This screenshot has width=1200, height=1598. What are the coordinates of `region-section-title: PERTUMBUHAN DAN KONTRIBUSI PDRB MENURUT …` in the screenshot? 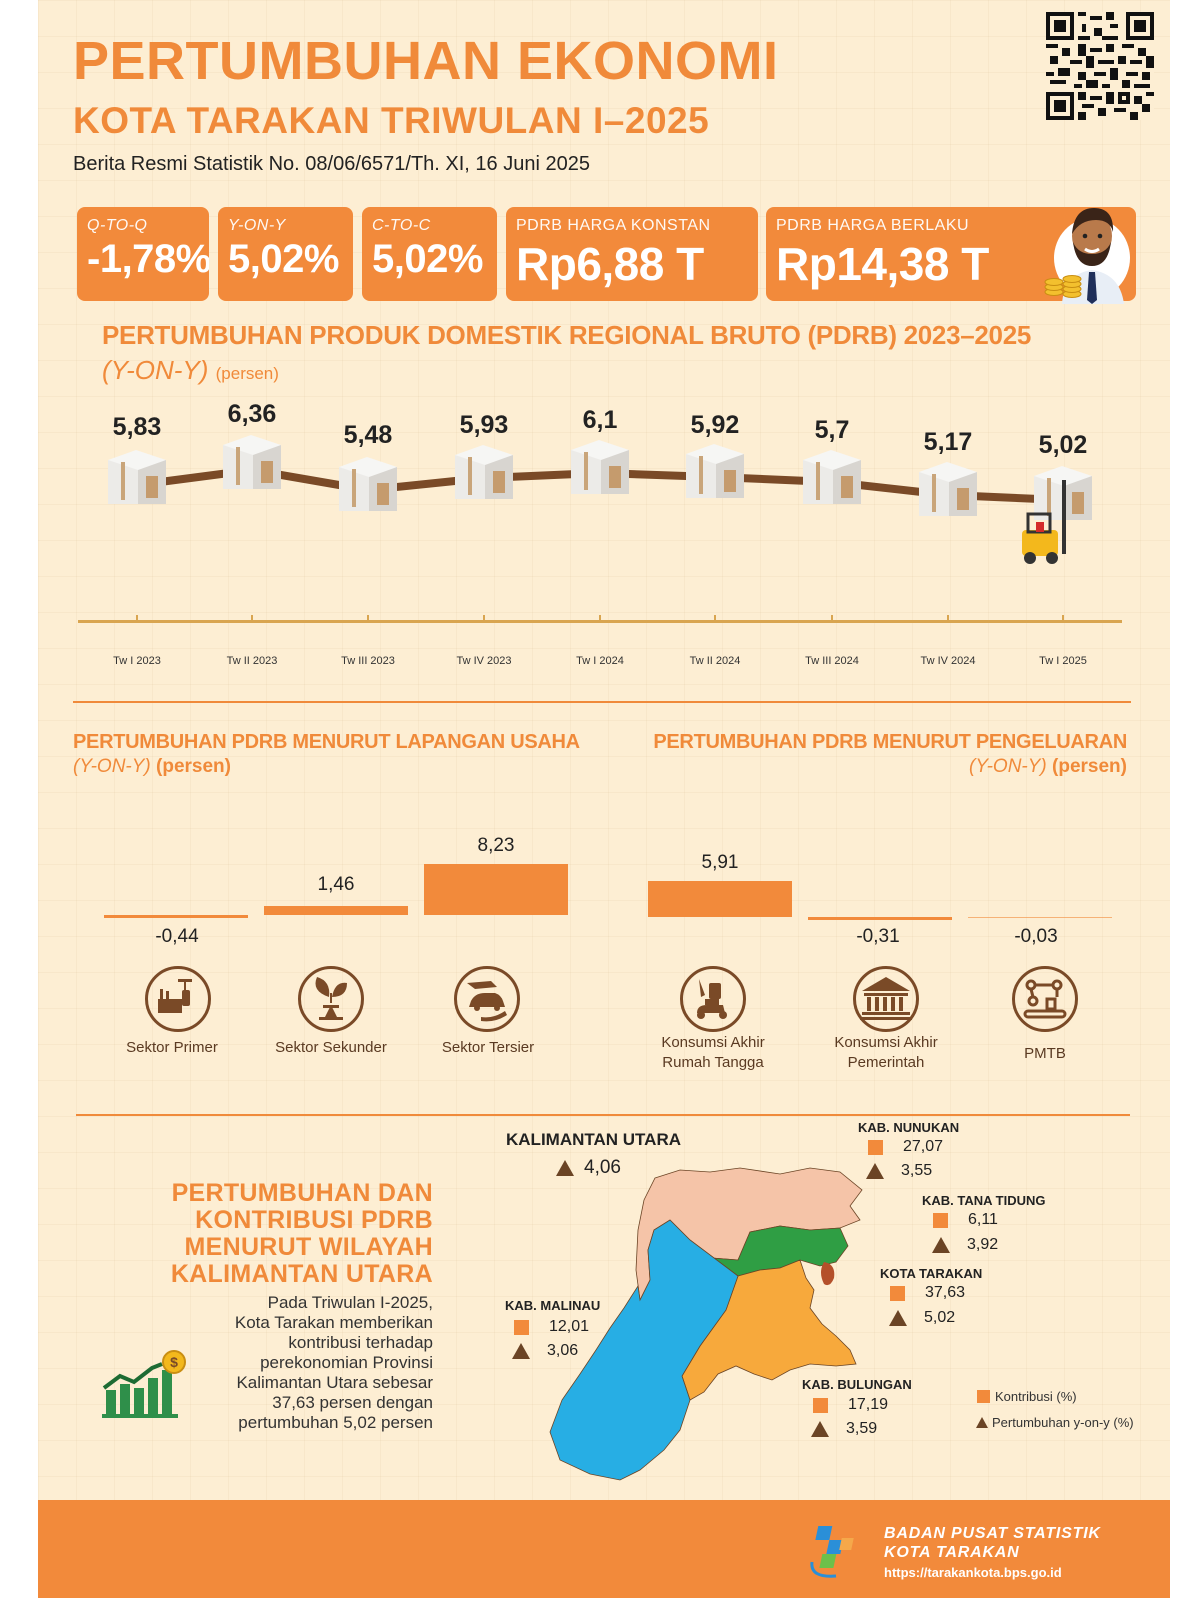 It's located at (301, 1233).